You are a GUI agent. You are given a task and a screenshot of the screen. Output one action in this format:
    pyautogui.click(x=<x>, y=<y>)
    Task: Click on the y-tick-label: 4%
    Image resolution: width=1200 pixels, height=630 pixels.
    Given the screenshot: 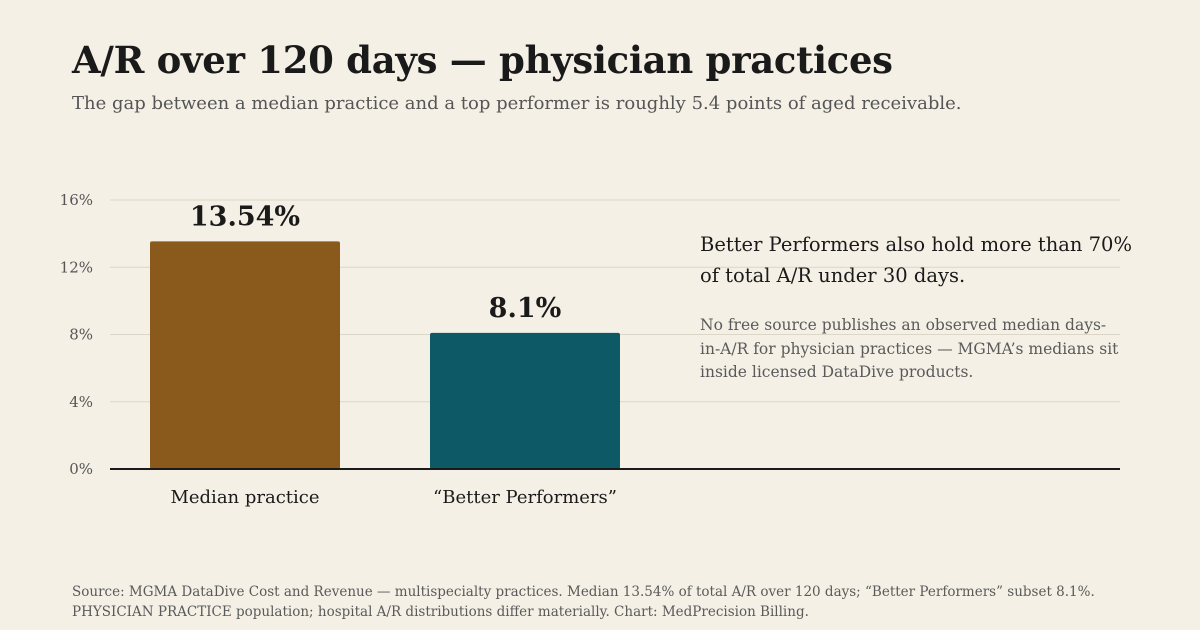 What is the action you would take?
    pyautogui.click(x=81, y=402)
    